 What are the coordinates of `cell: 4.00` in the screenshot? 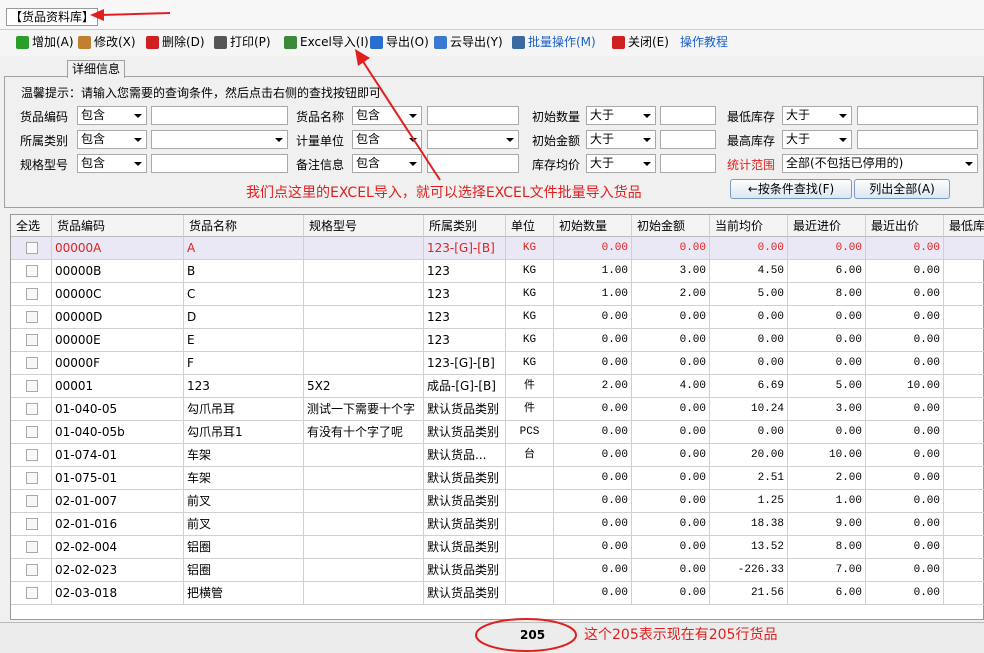 It's located at (671, 386).